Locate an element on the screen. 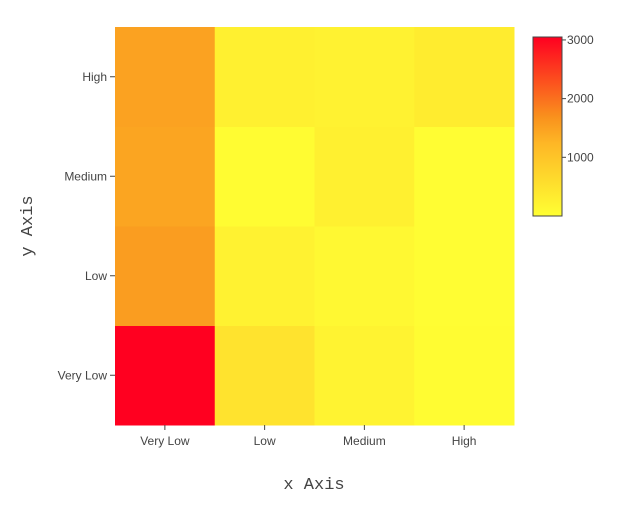 This screenshot has width=633, height=508. y-axis-title: y Axis is located at coordinates (28, 225).